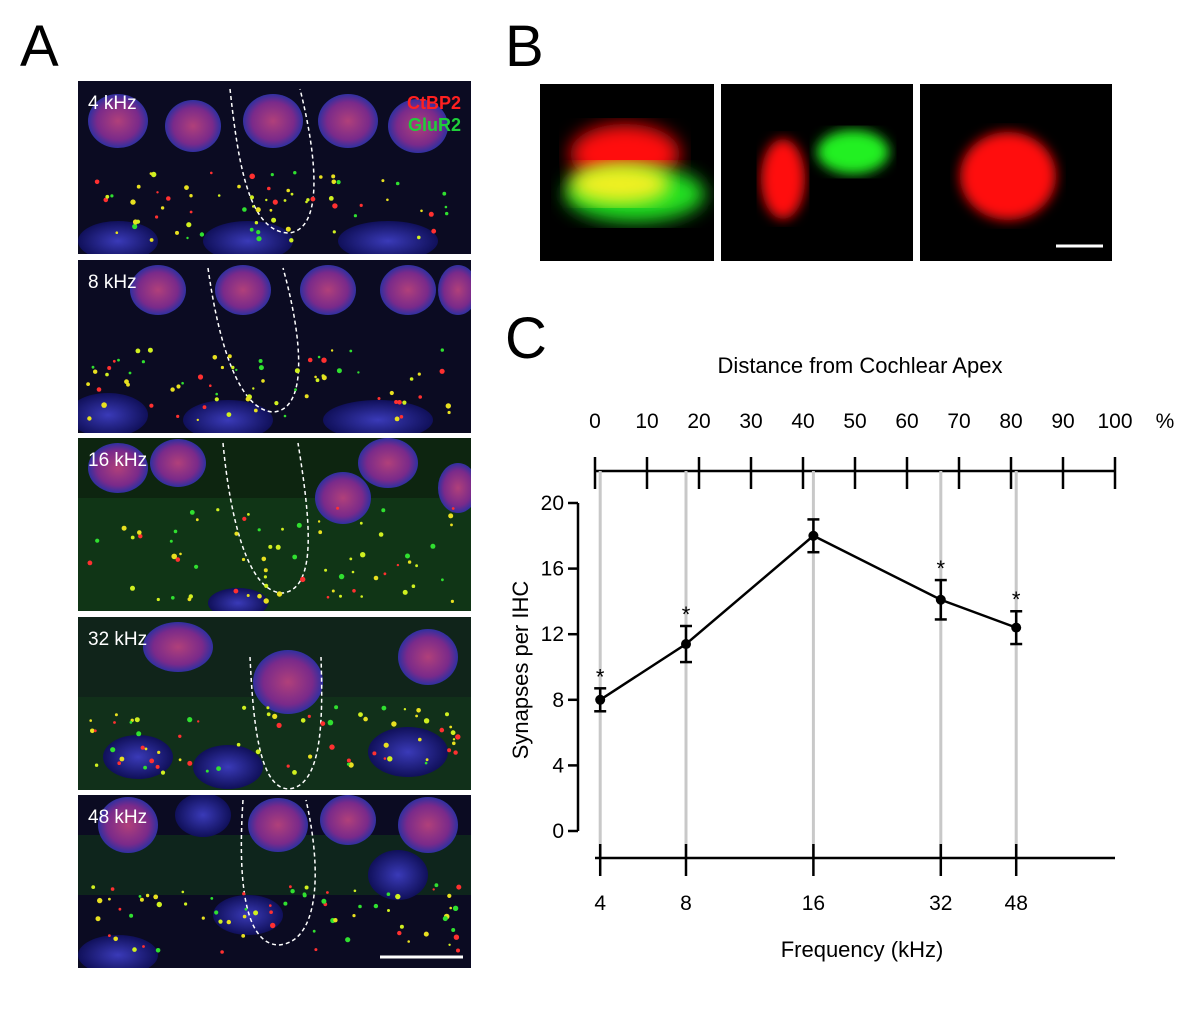 The height and width of the screenshot is (1020, 1200). I want to click on bottom-axis-tick-label: 4, so click(600, 903).